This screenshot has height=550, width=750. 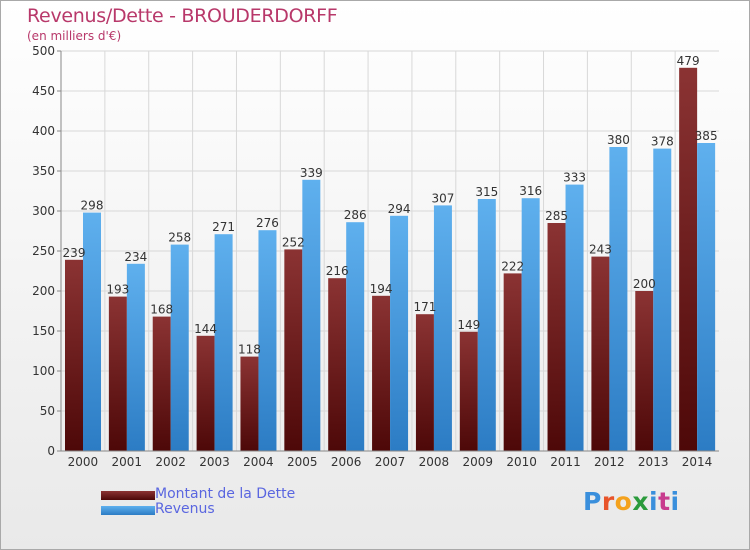 I want to click on y-tick-label: 300, so click(x=43, y=211).